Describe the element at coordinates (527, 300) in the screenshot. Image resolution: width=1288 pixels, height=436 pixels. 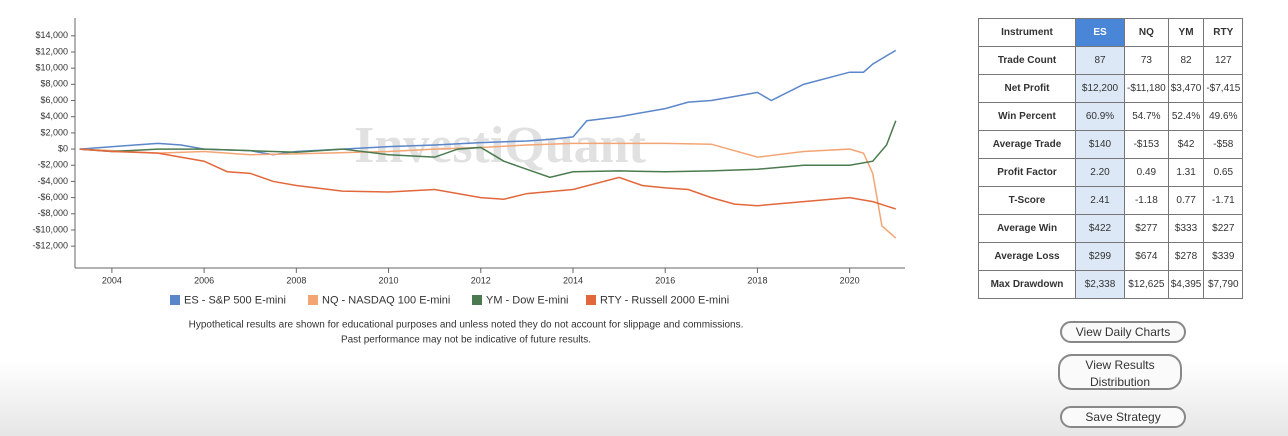
I see `legend-label: YM - Dow E-mini` at that location.